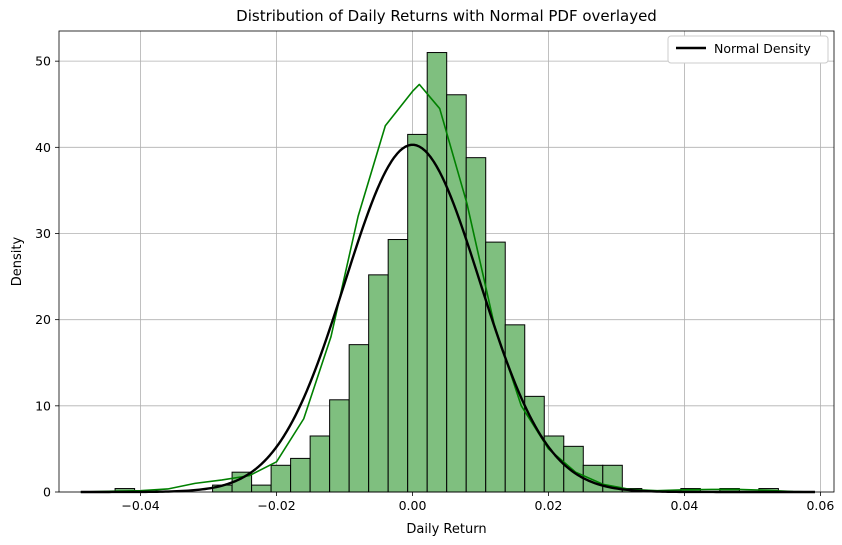 This screenshot has height=545, width=842. I want to click on x-tick-label: 0.04, so click(685, 505).